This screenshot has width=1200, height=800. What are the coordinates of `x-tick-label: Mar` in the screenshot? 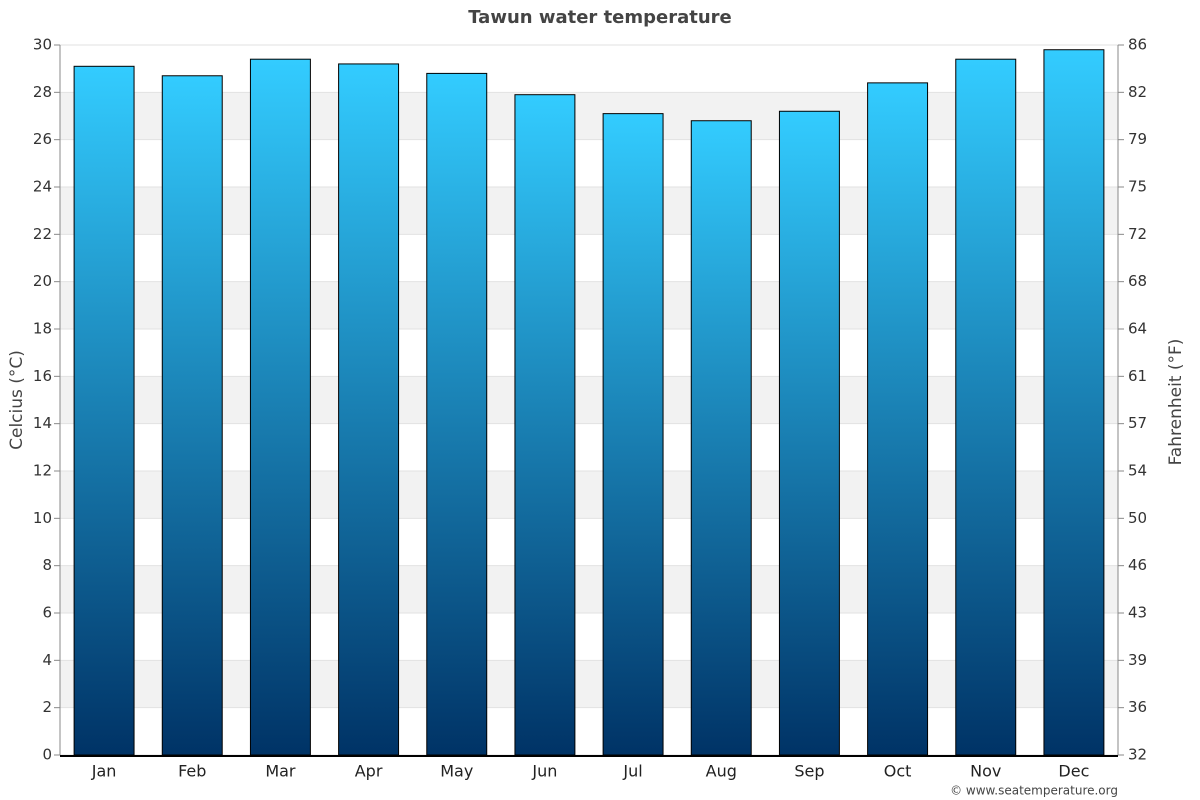 It's located at (280, 771).